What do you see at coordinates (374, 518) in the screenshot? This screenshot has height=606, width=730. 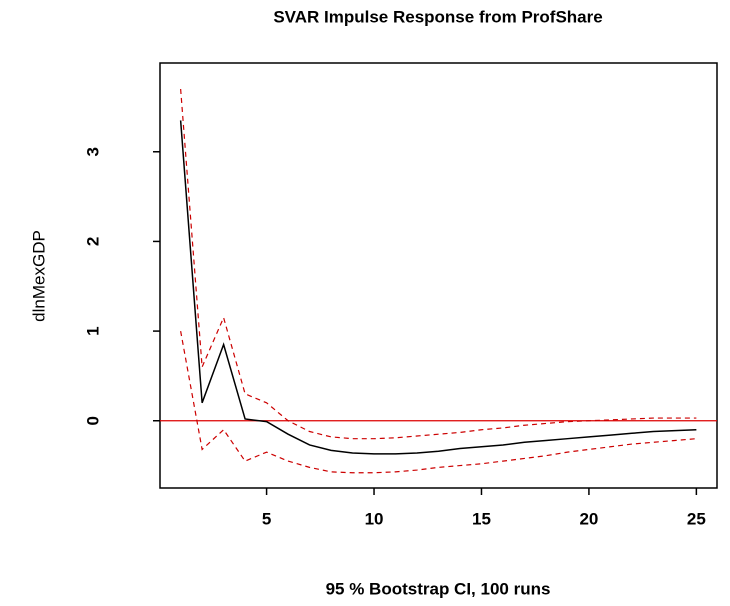 I see `x-tick-label: 10` at bounding box center [374, 518].